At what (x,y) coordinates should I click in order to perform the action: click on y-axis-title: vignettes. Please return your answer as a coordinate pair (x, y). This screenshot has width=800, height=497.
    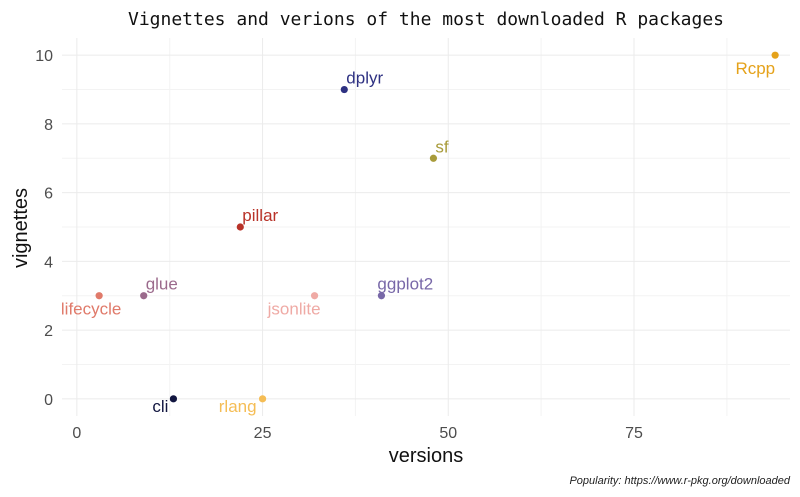
    Looking at the image, I should click on (21, 228).